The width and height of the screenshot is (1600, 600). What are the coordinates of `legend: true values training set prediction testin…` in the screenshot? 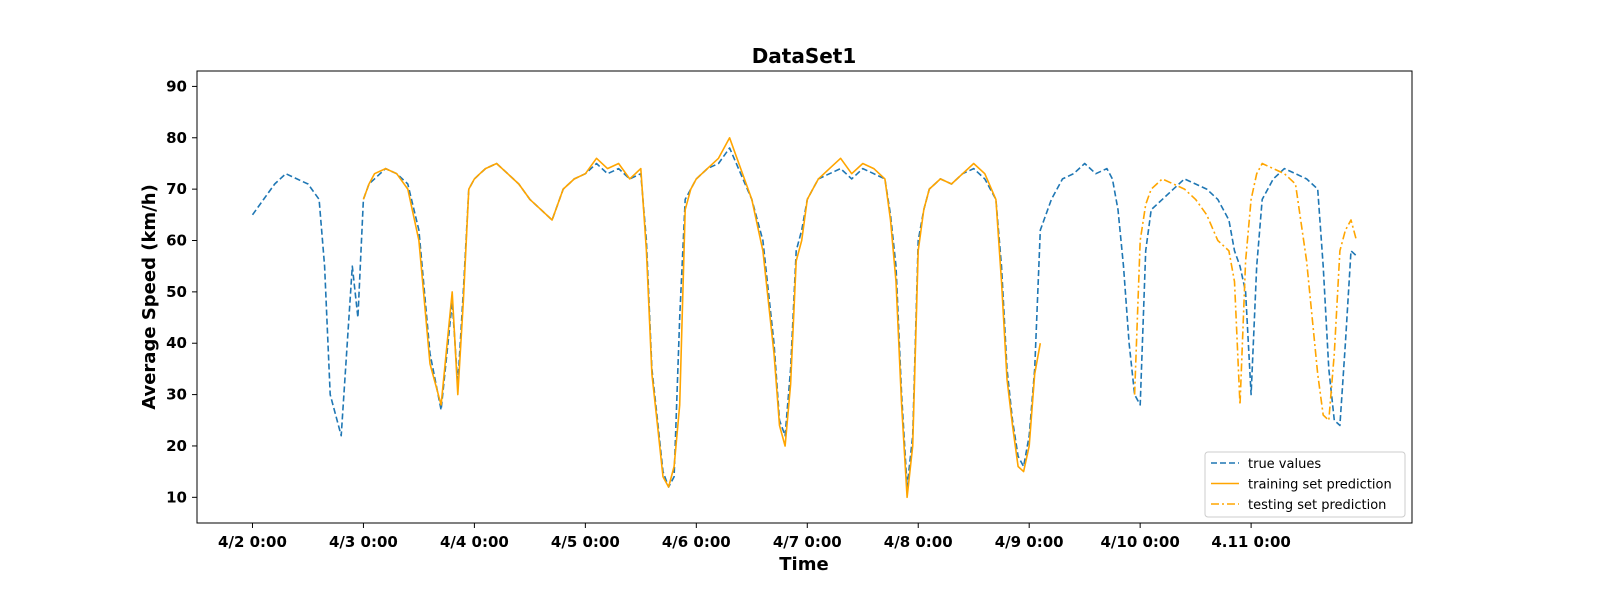 It's located at (1305, 484).